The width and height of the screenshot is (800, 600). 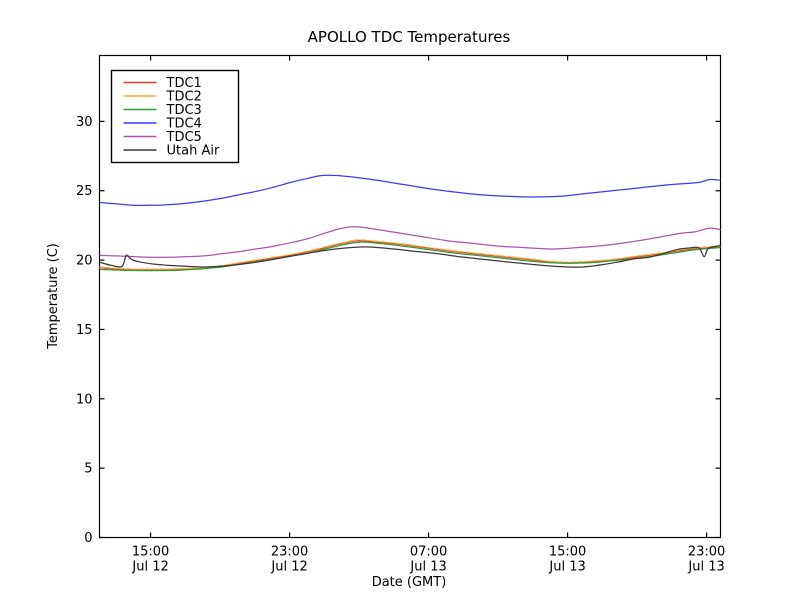 I want to click on series-lines, so click(x=410, y=223).